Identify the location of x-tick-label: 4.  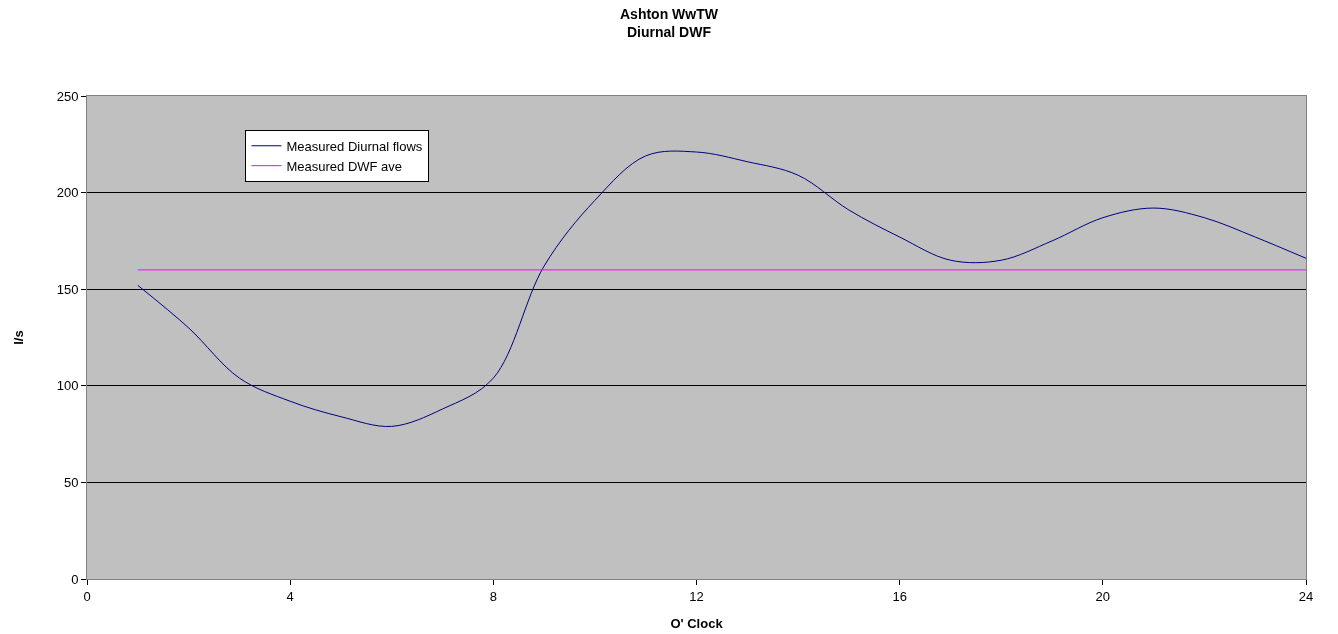
(290, 596).